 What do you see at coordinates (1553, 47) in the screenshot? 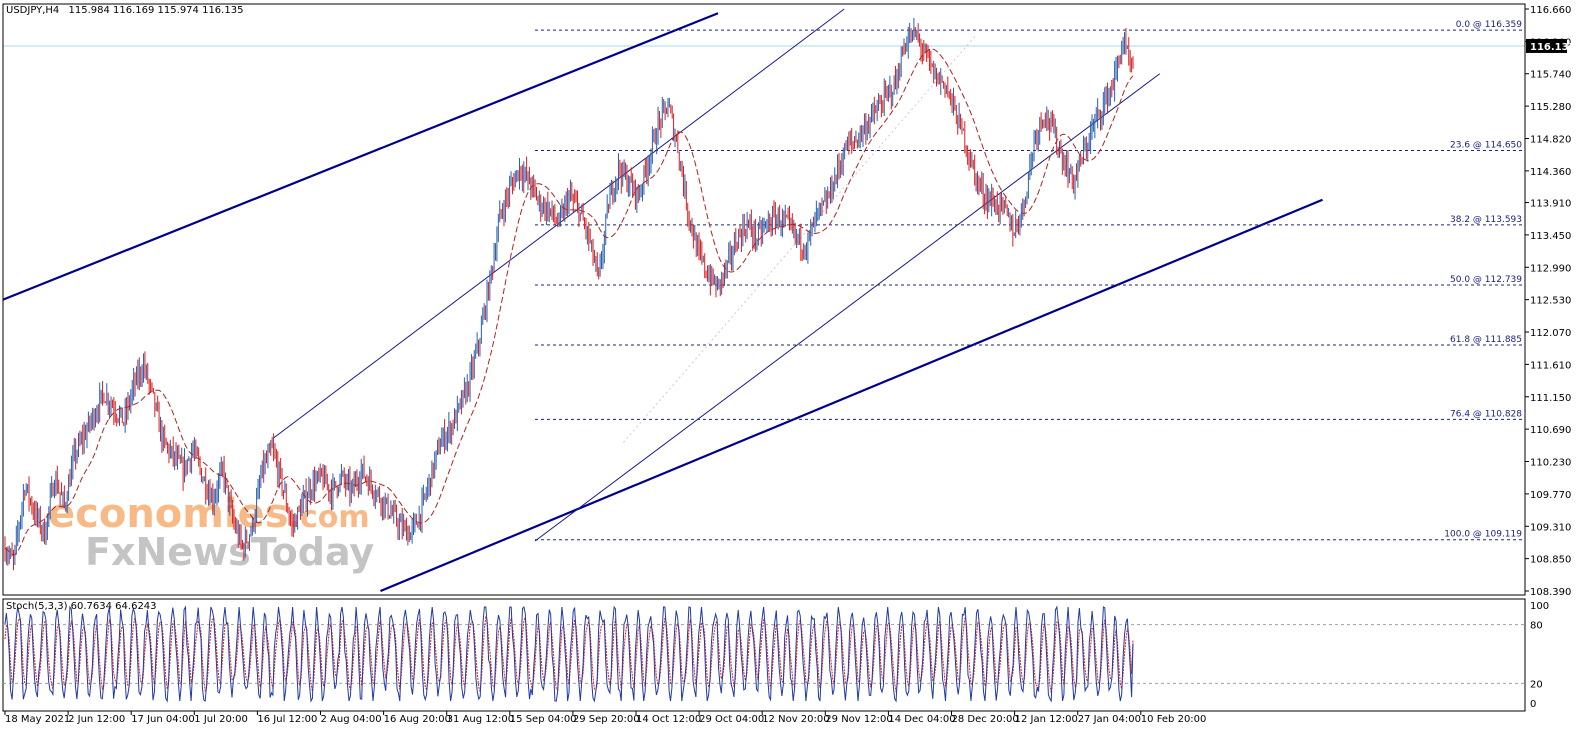
I see `price-tag: 116.135` at bounding box center [1553, 47].